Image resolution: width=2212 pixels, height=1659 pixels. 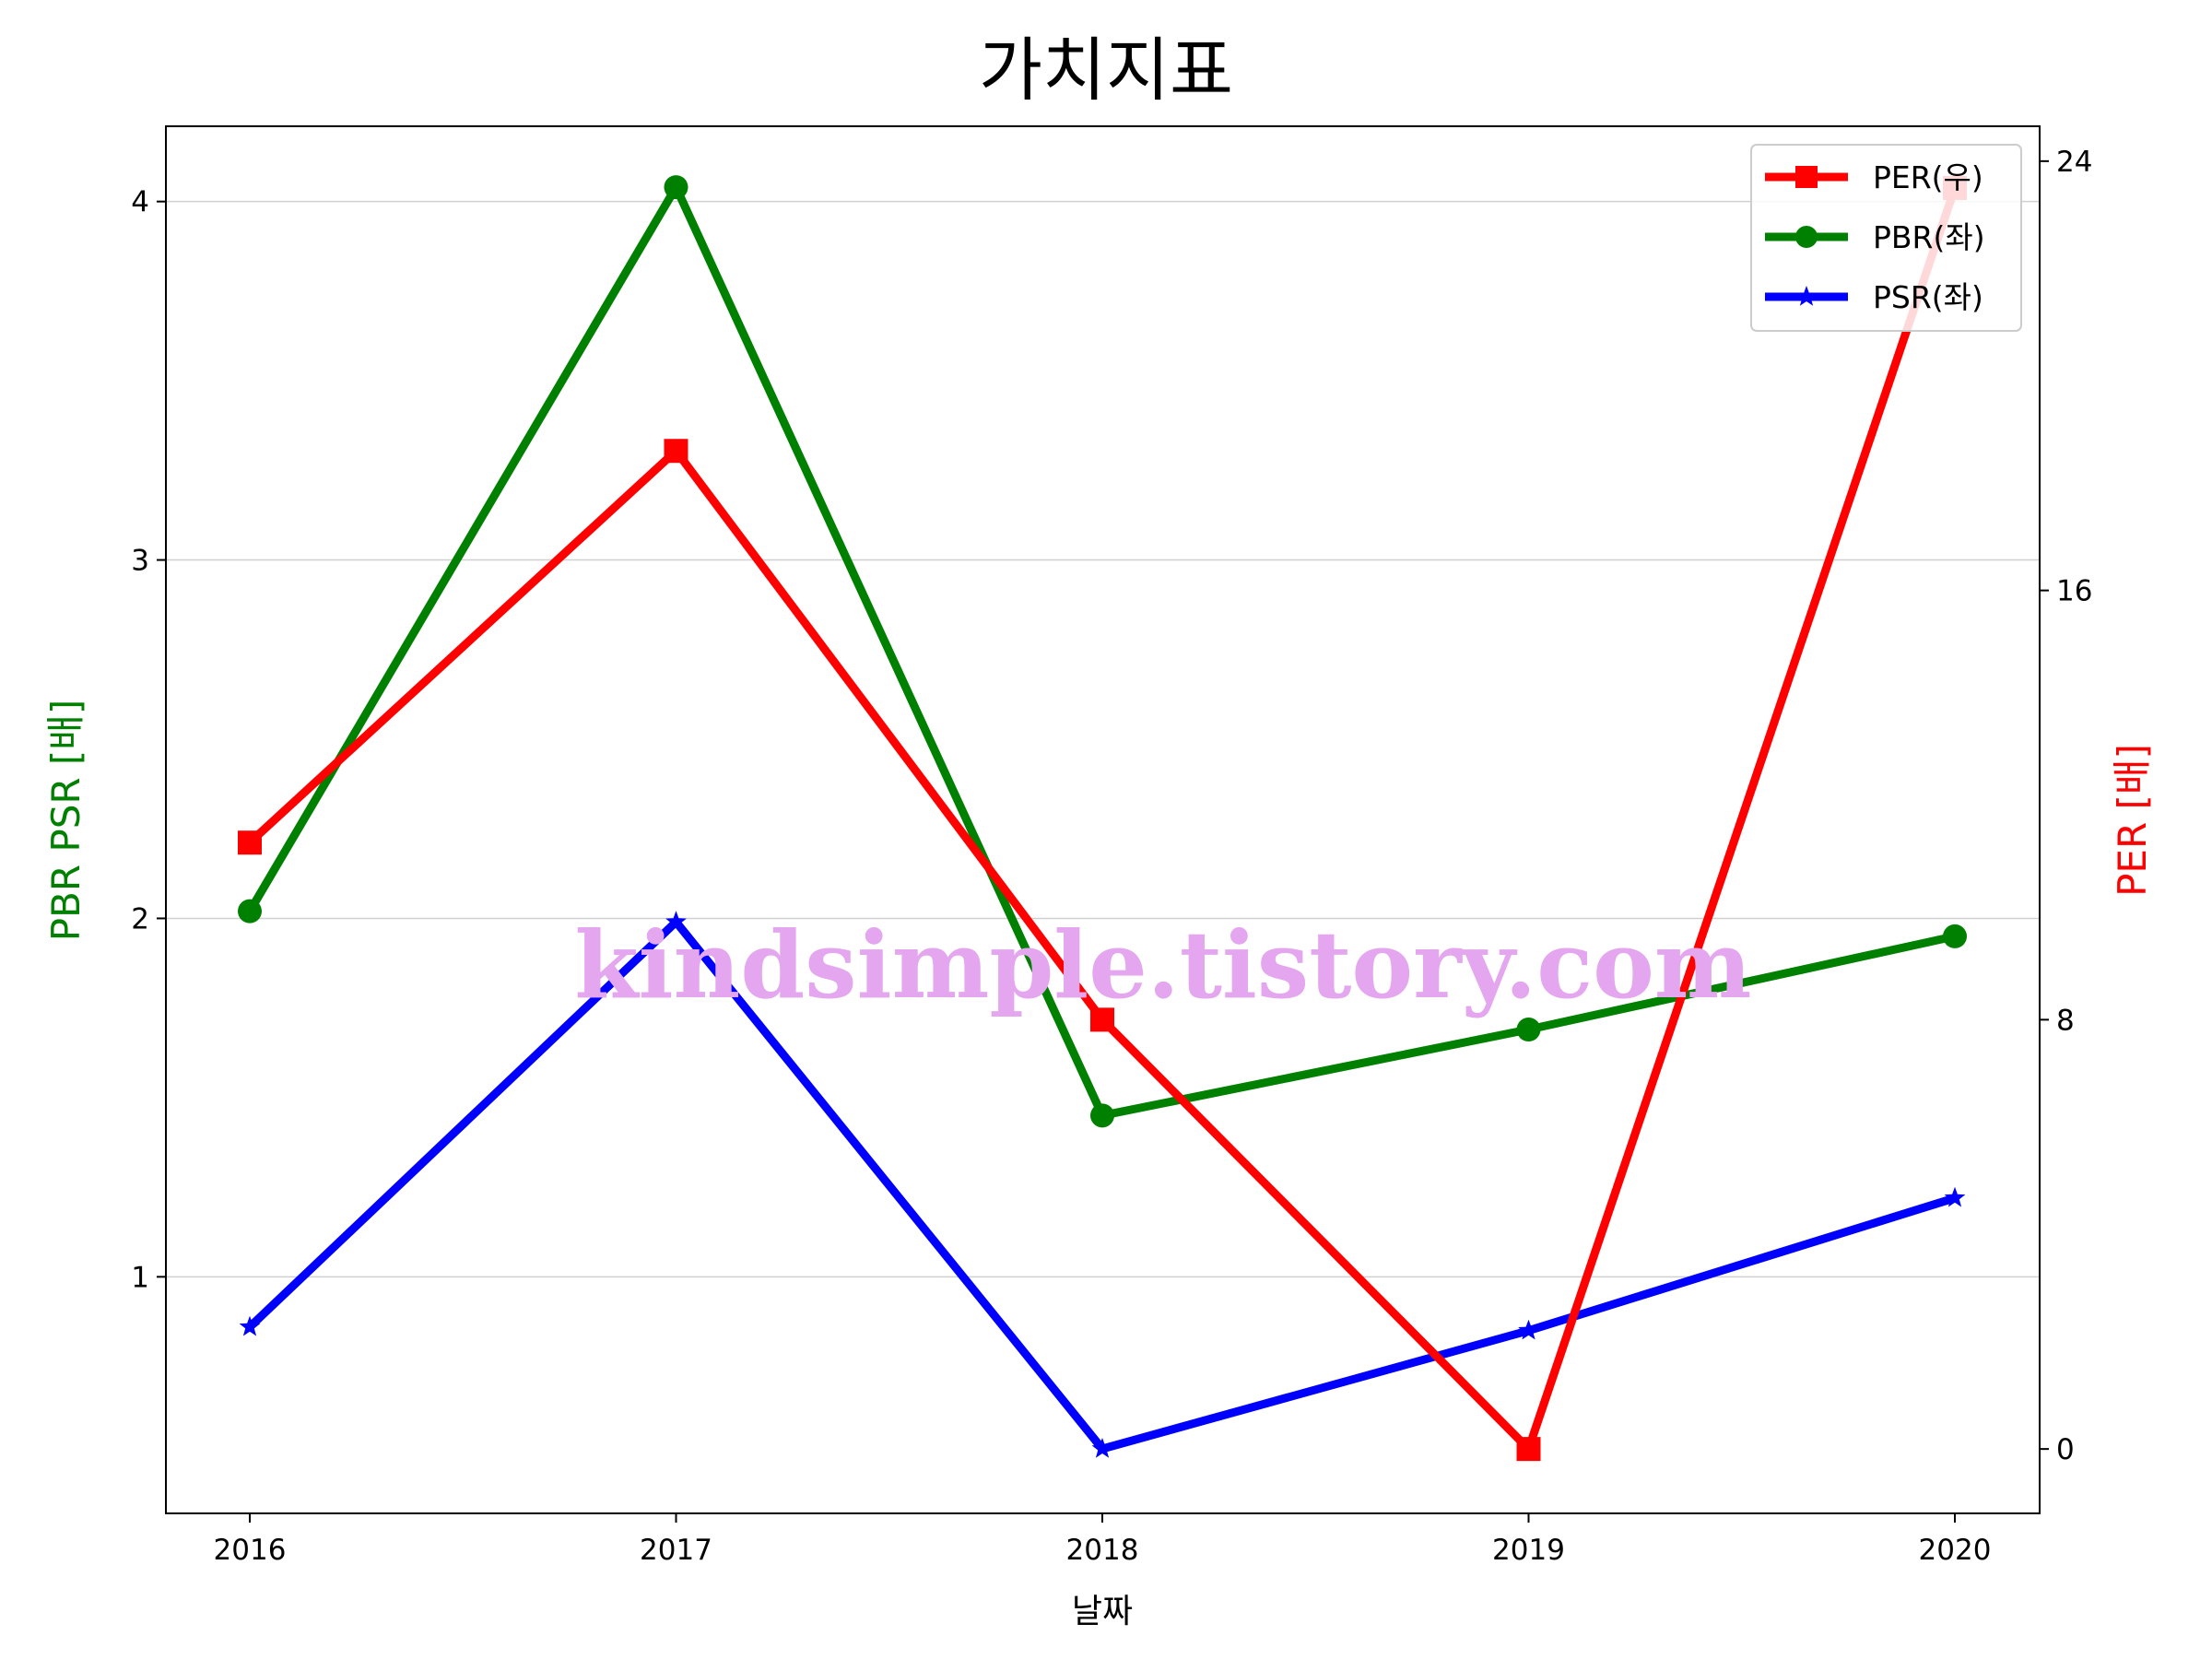 I want to click on left-tick-label: 2, so click(x=140, y=918).